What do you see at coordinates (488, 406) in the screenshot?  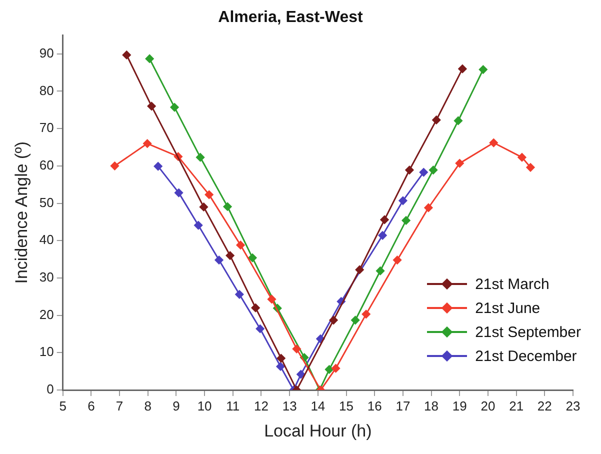 I see `x-tick-label: 20` at bounding box center [488, 406].